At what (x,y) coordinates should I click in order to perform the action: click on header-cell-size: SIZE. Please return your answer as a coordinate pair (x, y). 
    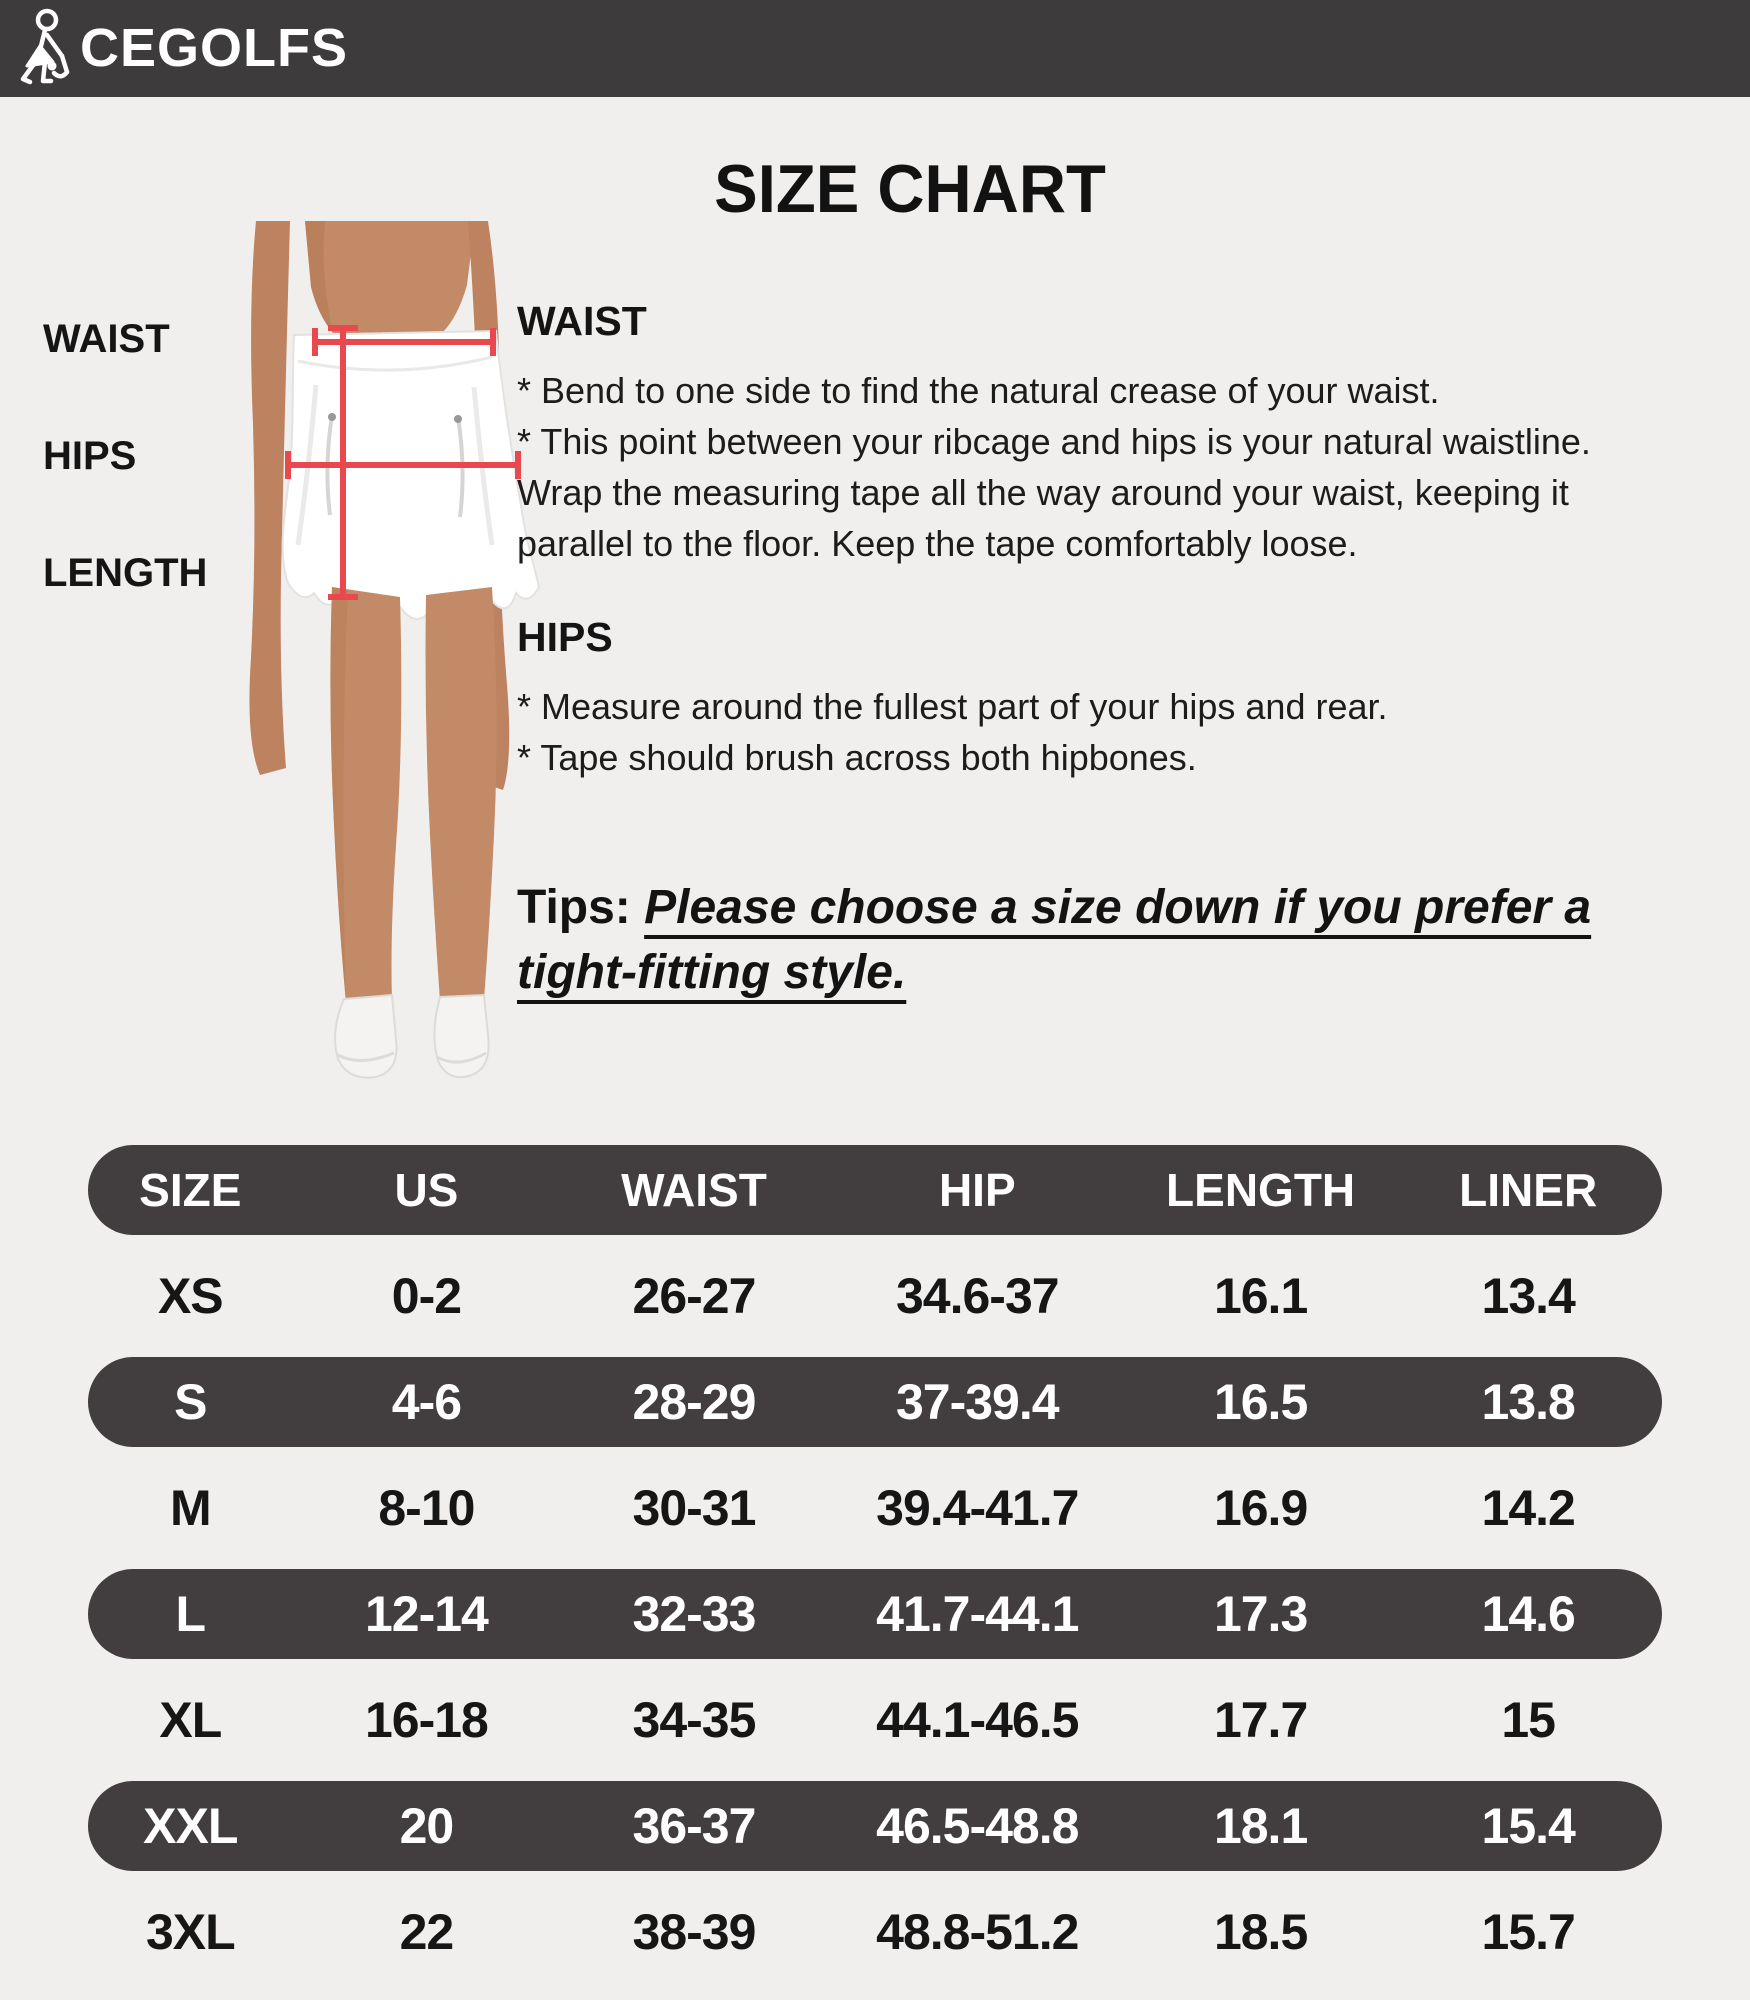
    Looking at the image, I should click on (190, 1190).